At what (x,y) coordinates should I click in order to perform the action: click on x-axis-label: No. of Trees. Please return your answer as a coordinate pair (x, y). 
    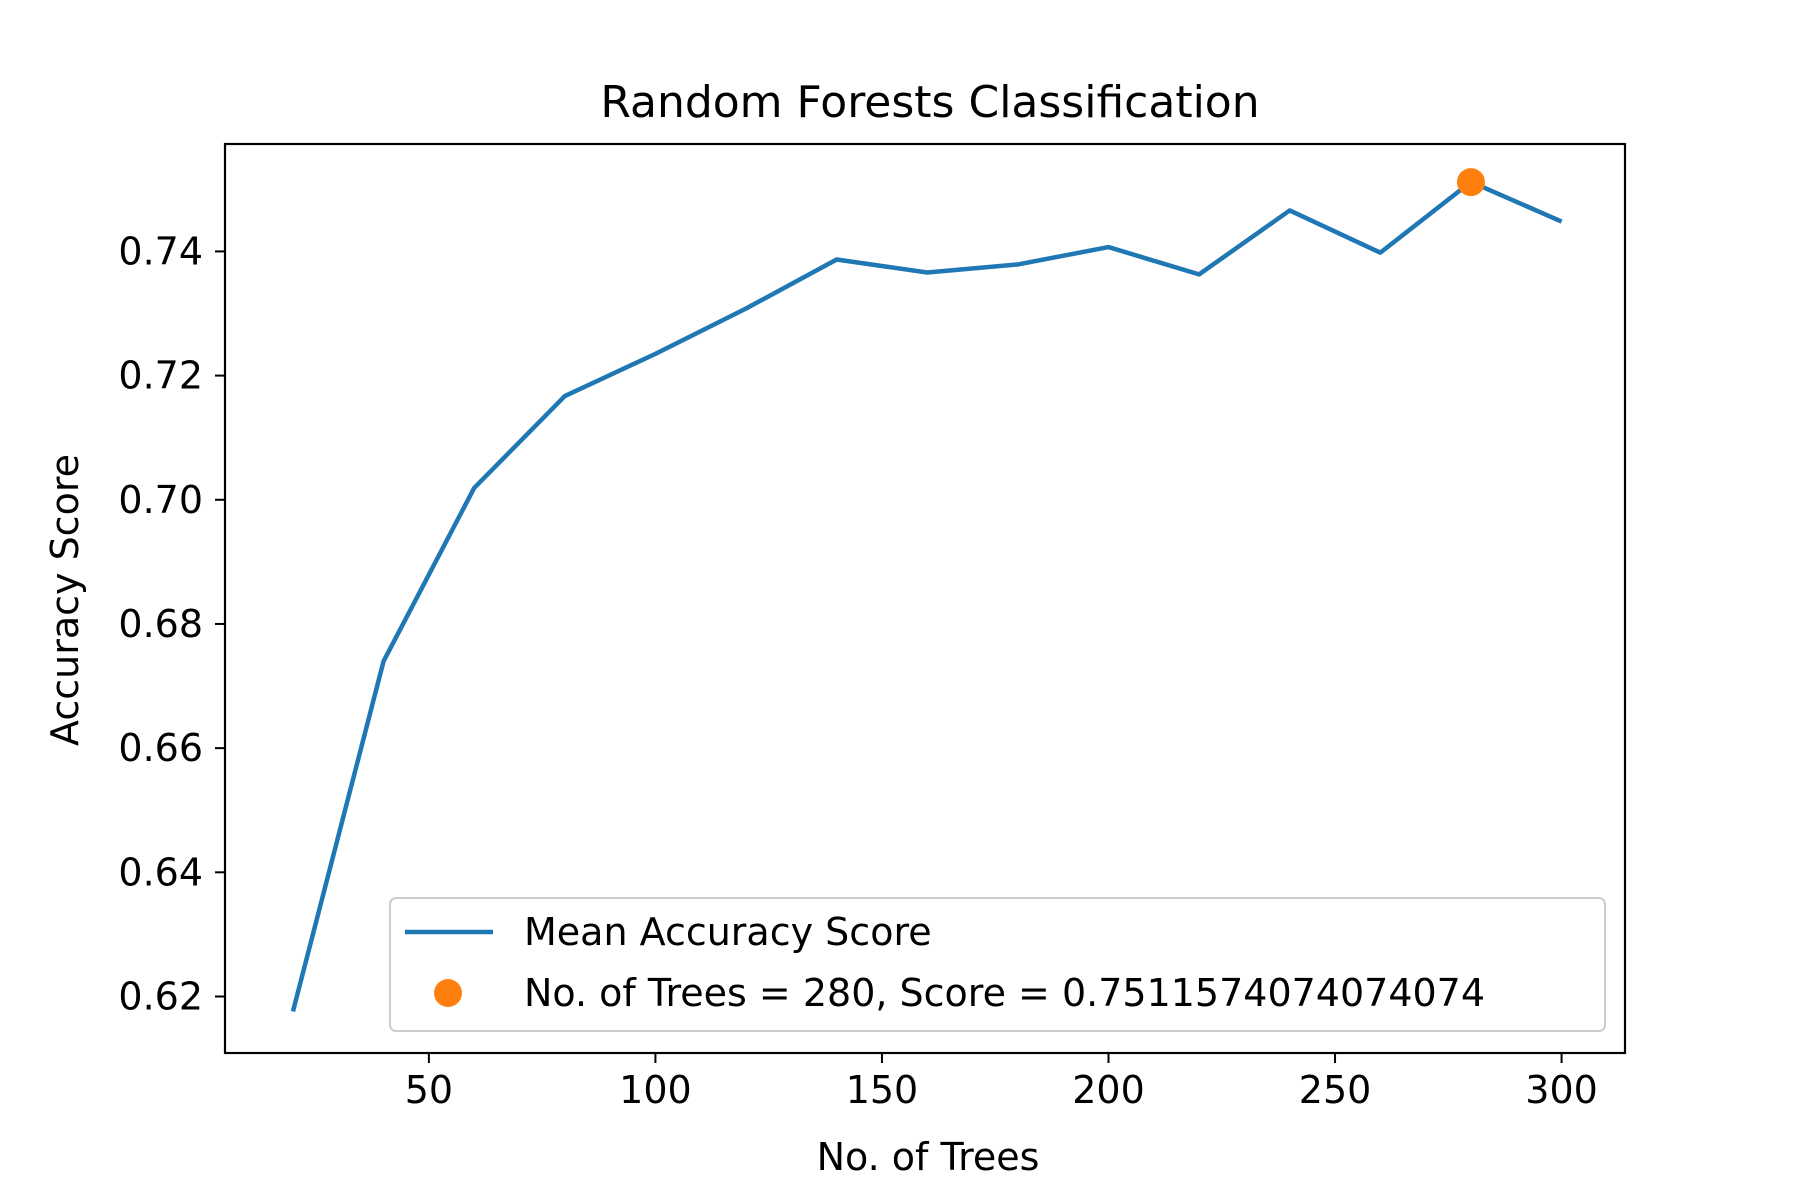
    Looking at the image, I should click on (928, 1157).